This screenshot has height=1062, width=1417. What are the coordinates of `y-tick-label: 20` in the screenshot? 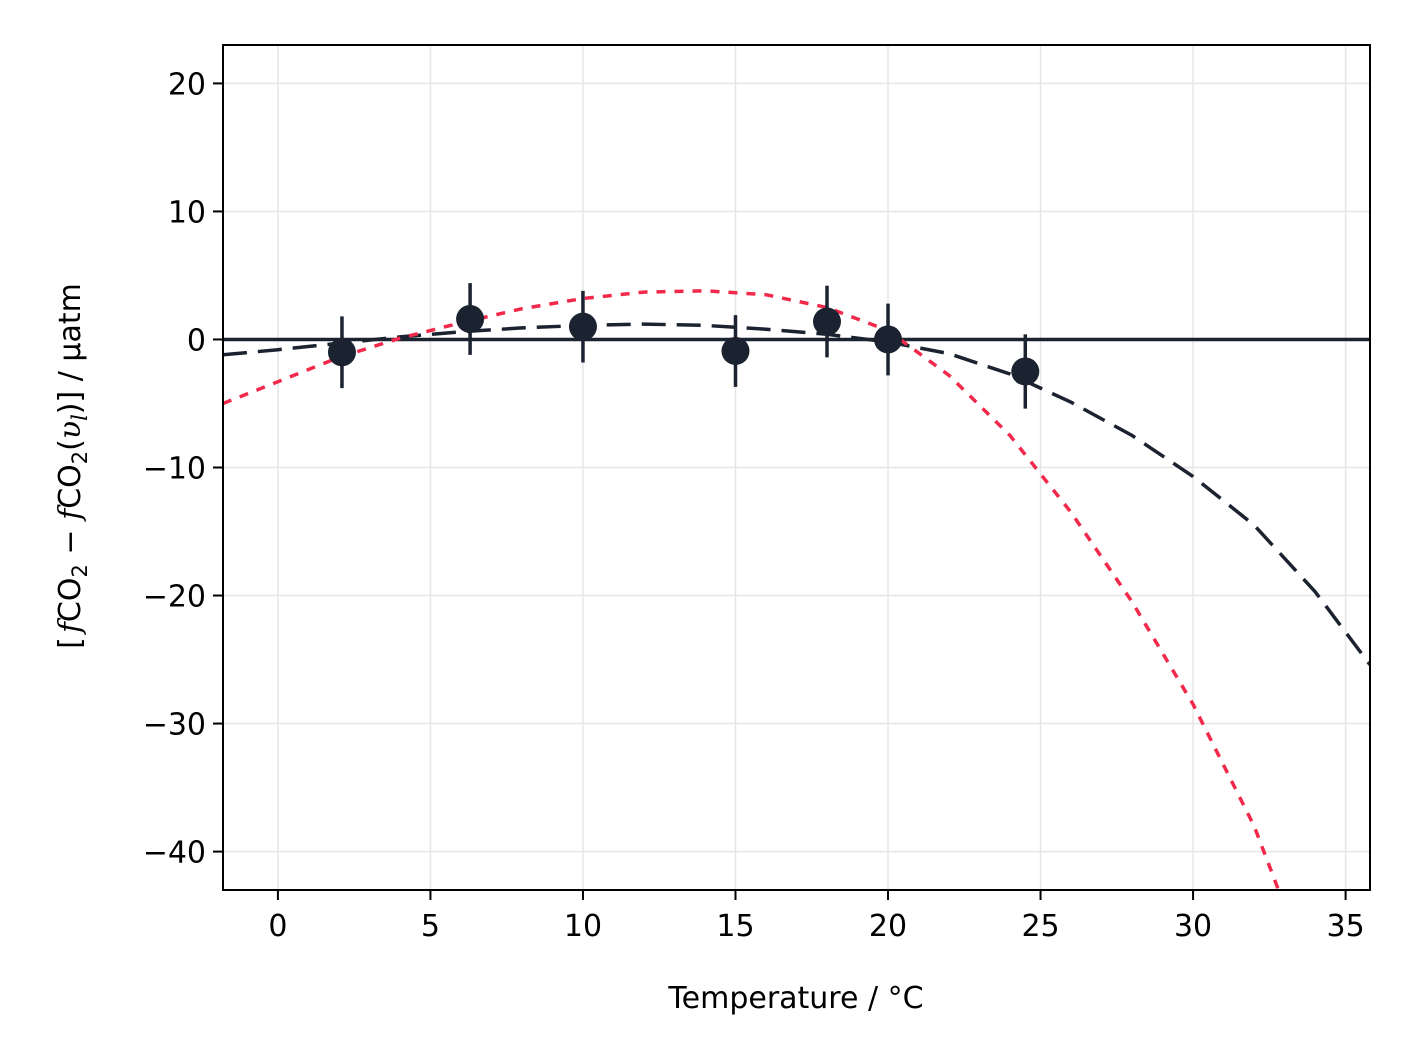 It's located at (187, 84).